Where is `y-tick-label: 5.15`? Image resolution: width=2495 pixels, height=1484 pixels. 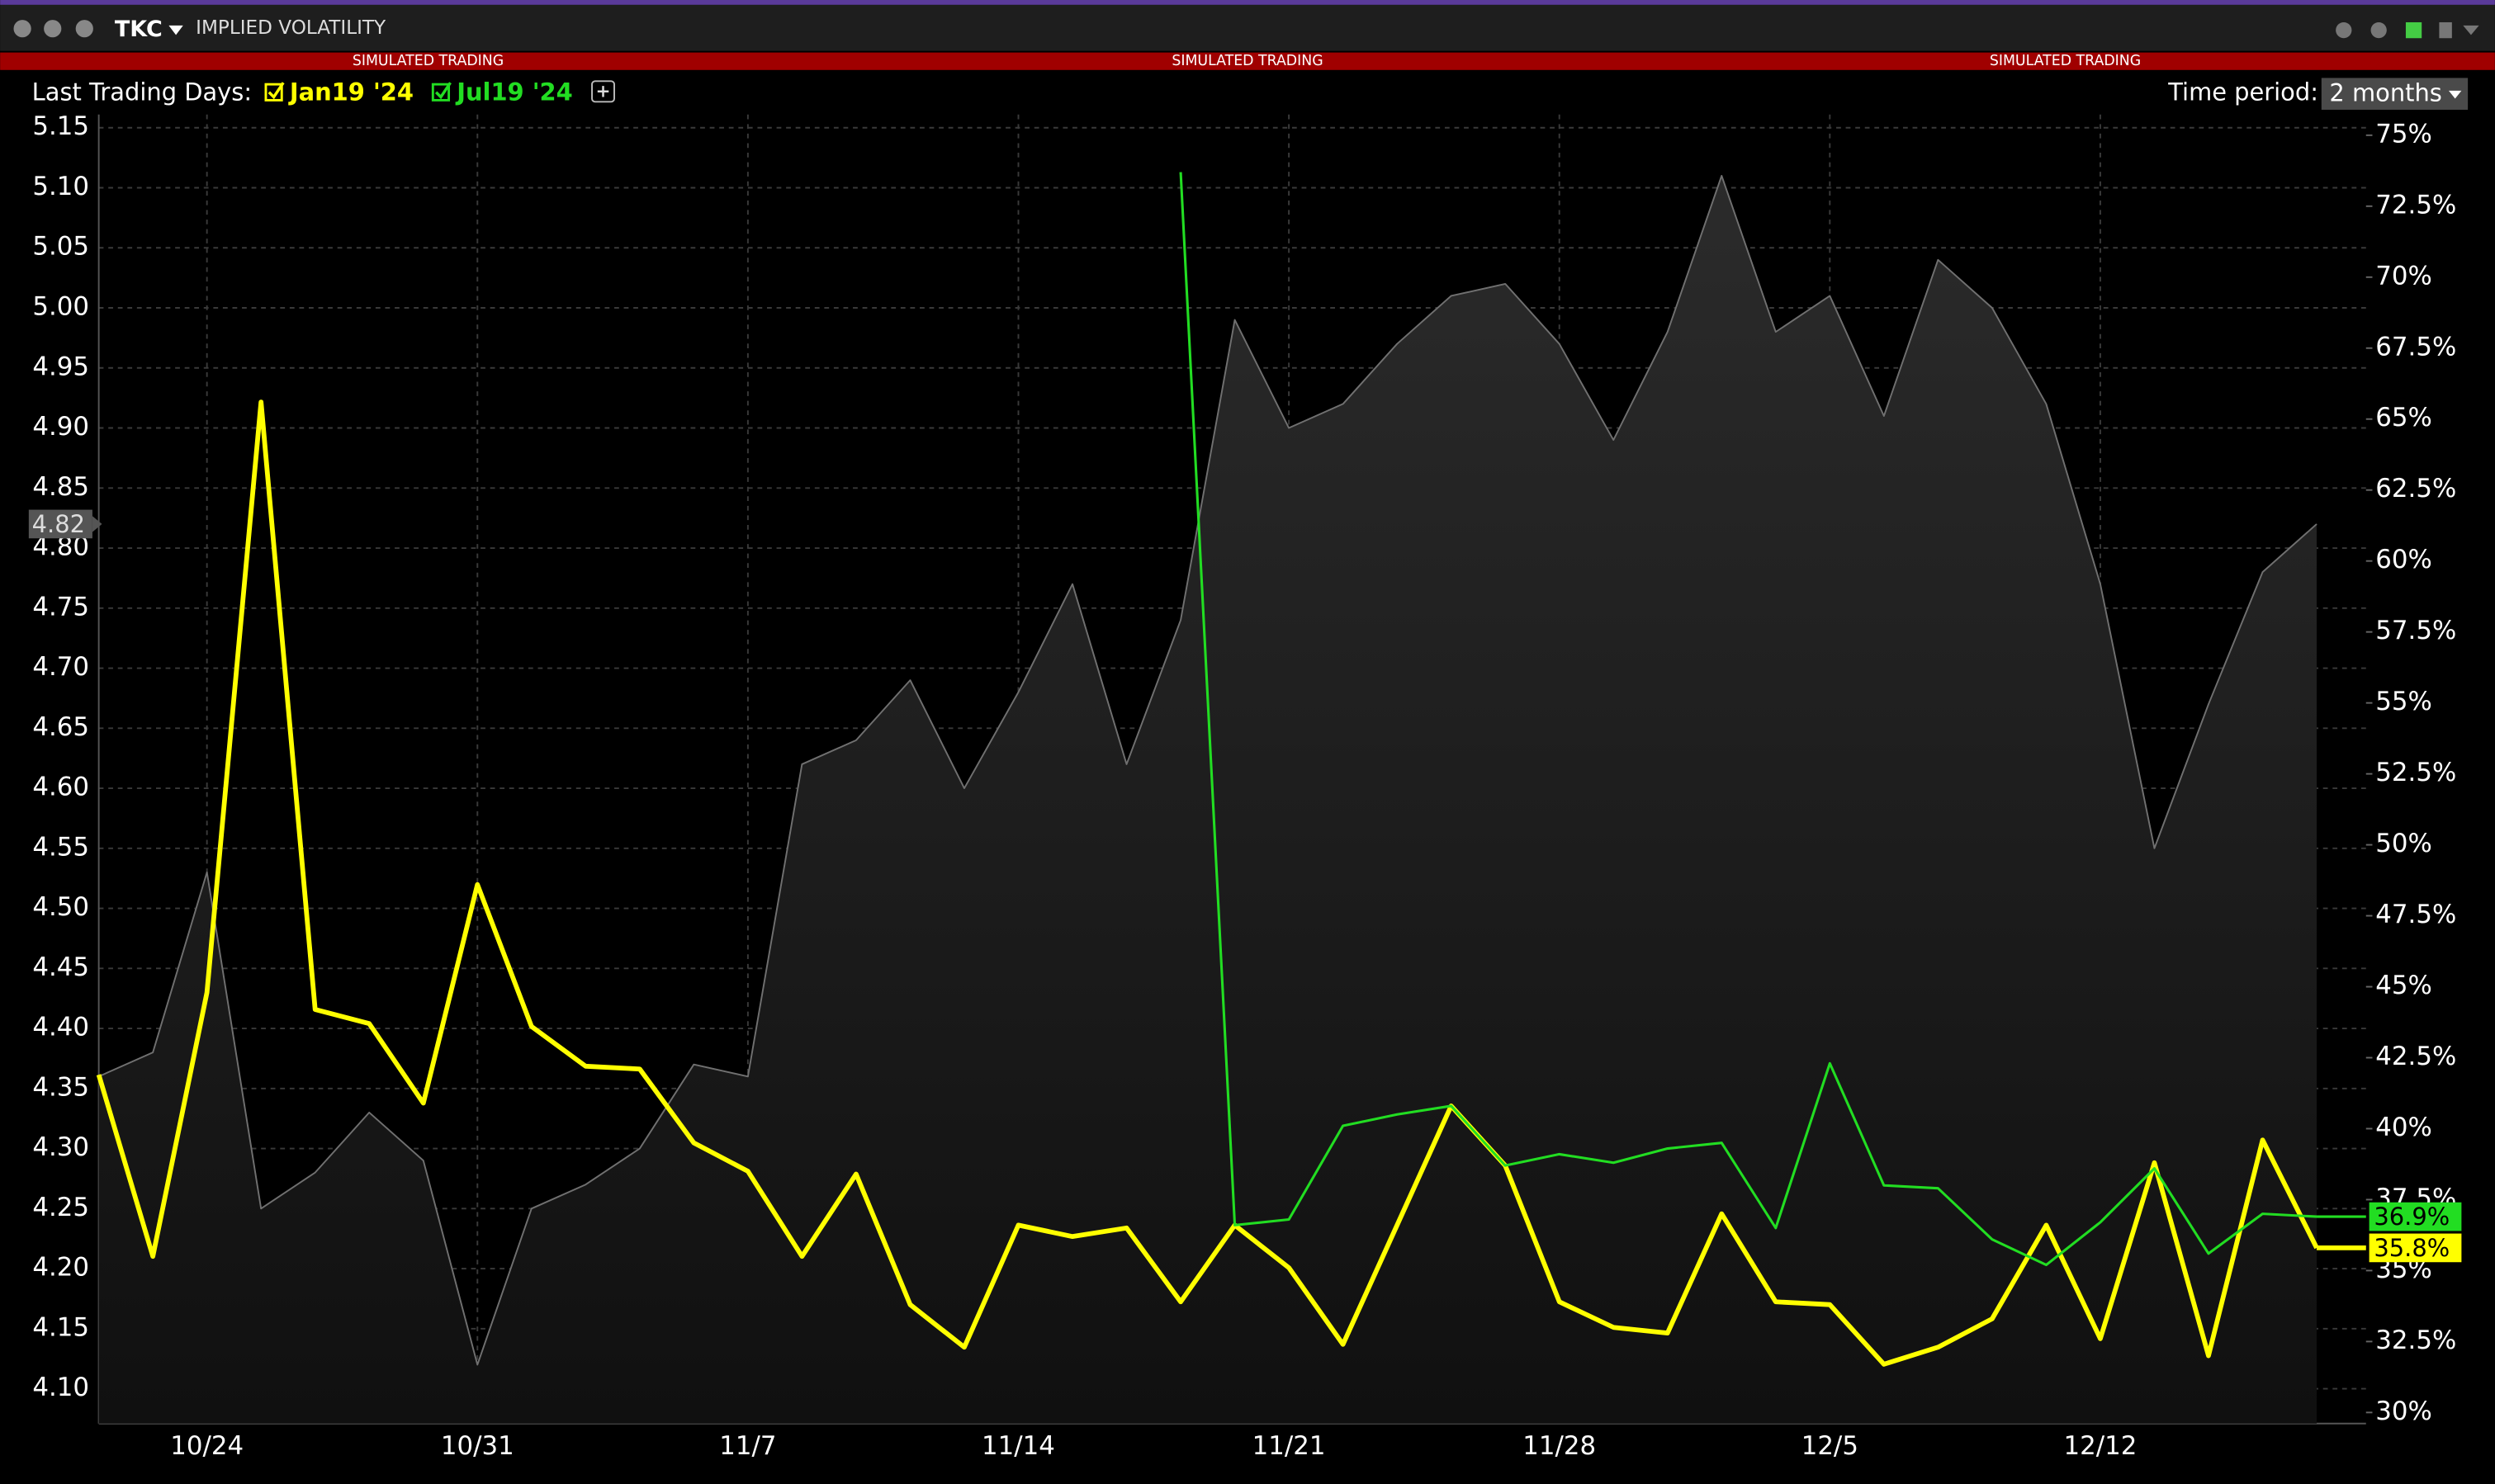 y-tick-label: 5.15 is located at coordinates (60, 126).